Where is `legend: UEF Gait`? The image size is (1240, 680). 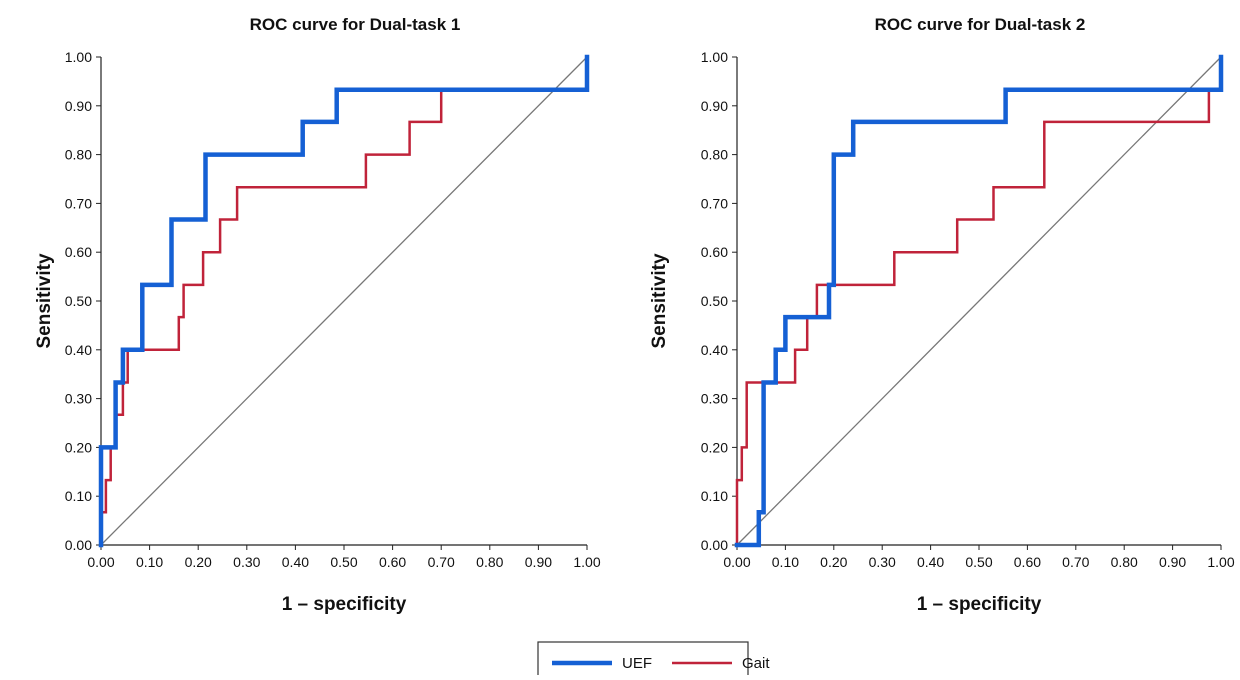 legend: UEF Gait is located at coordinates (653, 660).